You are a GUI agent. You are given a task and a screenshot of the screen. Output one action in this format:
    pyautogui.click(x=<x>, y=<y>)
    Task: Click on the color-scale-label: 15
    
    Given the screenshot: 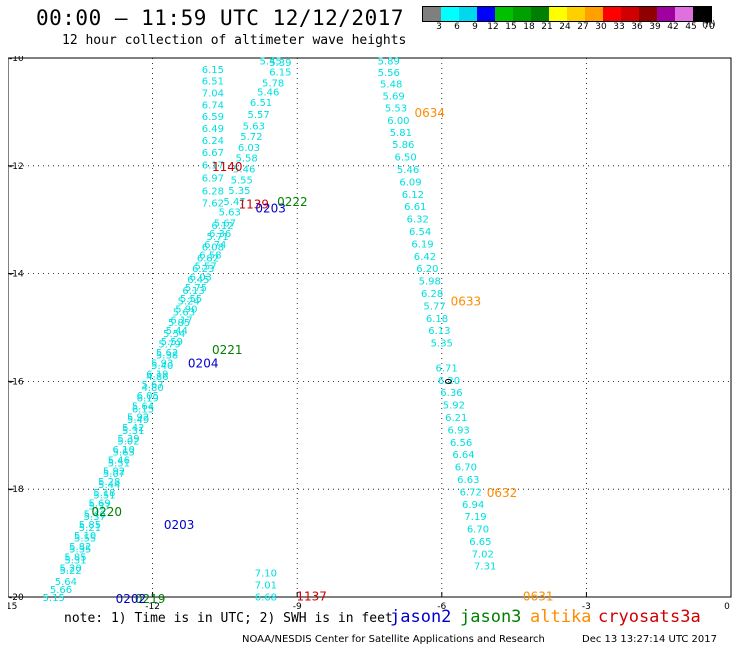 What is the action you would take?
    pyautogui.click(x=511, y=27)
    